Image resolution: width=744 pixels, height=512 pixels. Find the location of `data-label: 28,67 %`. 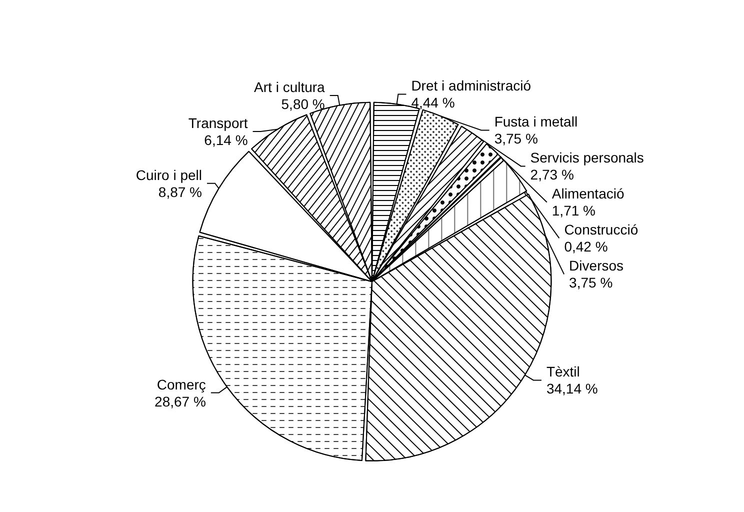

data-label: 28,67 % is located at coordinates (180, 401).